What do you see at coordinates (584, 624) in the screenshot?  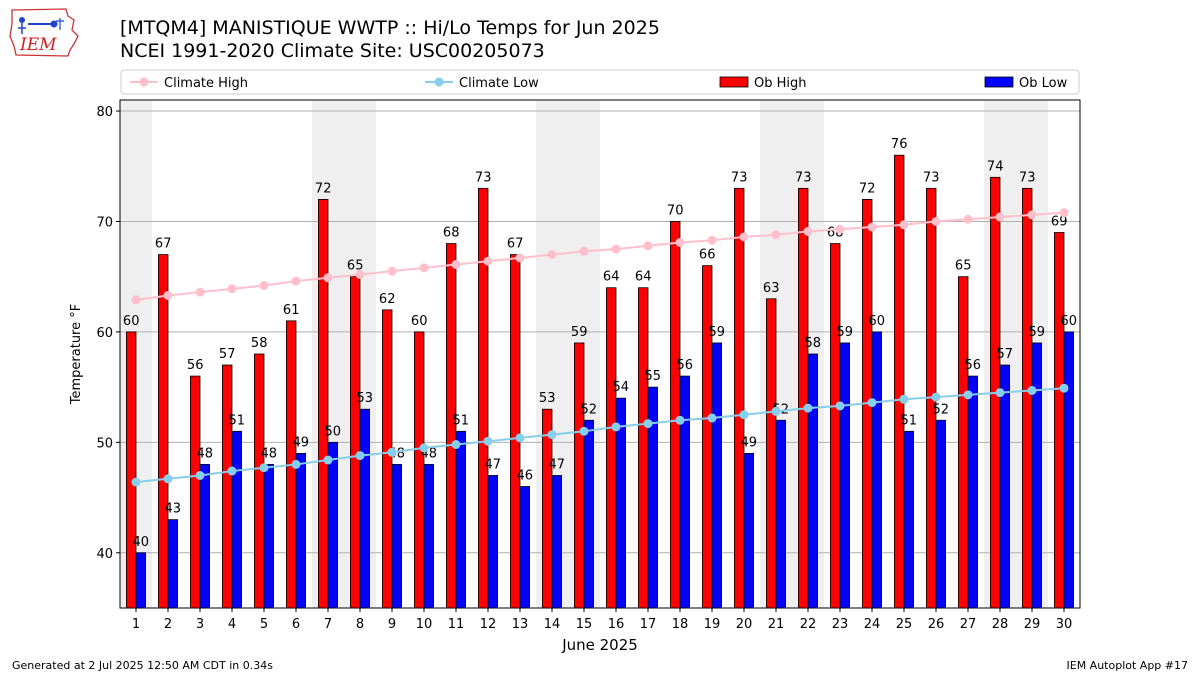 I see `x-tick-label: 15` at bounding box center [584, 624].